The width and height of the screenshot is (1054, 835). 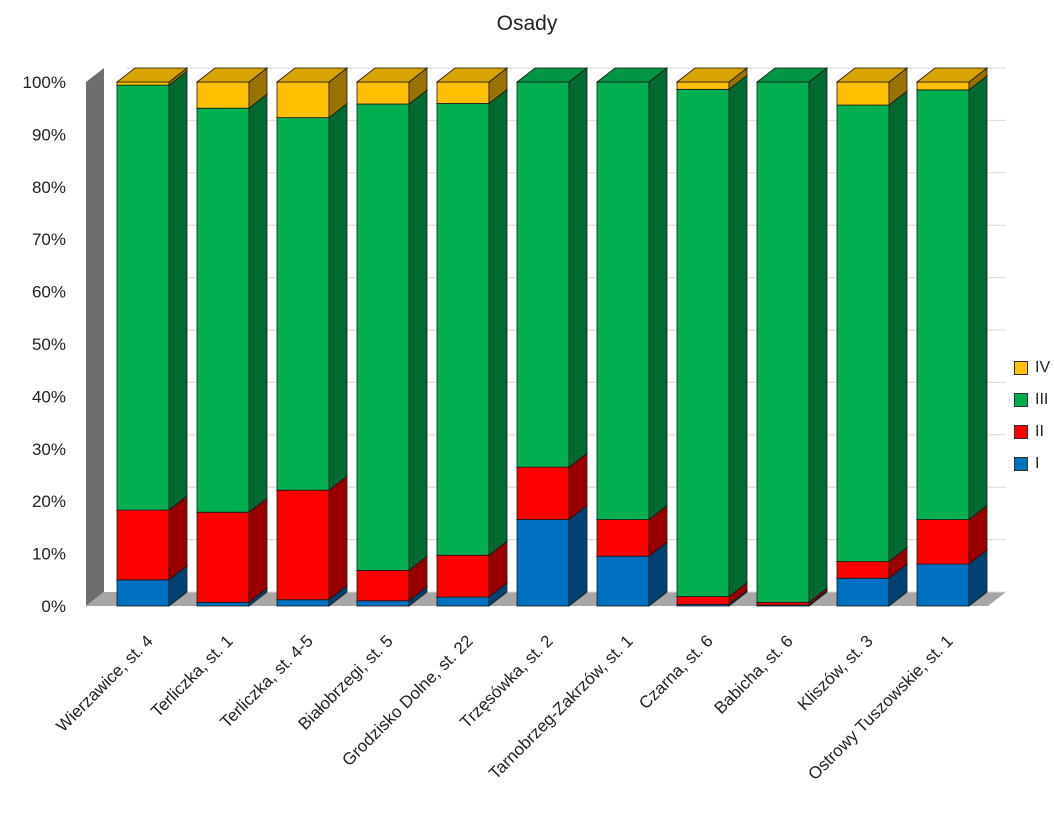 What do you see at coordinates (676, 672) in the screenshot?
I see `x-tick-label: Czarna, st. 6` at bounding box center [676, 672].